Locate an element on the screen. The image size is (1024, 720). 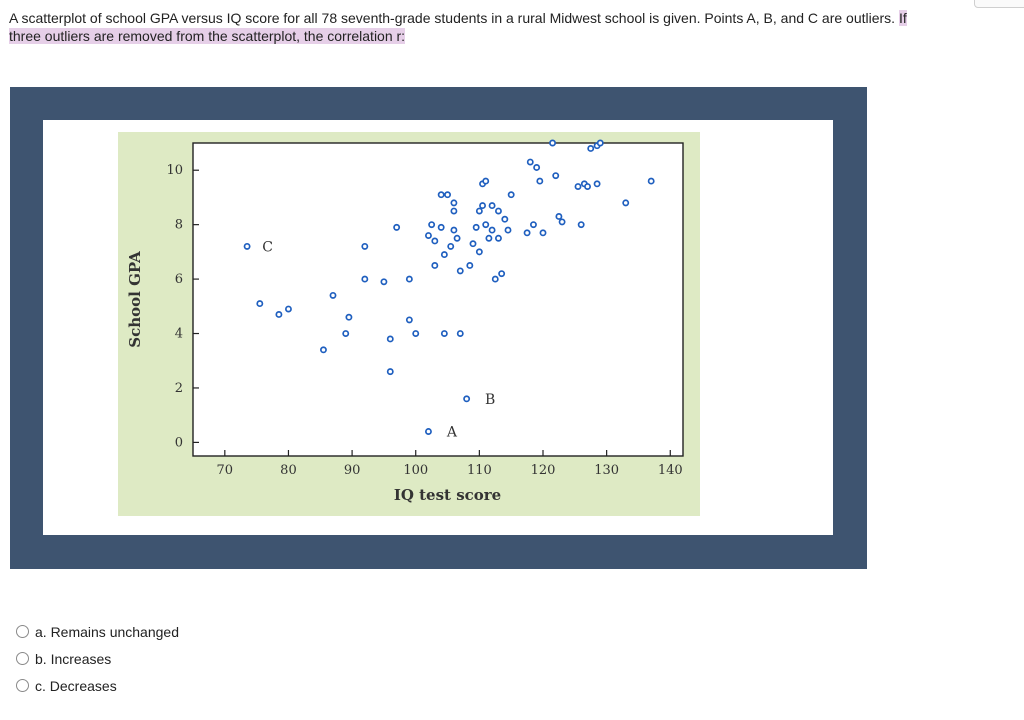
top-right-control is located at coordinates (999, 4).